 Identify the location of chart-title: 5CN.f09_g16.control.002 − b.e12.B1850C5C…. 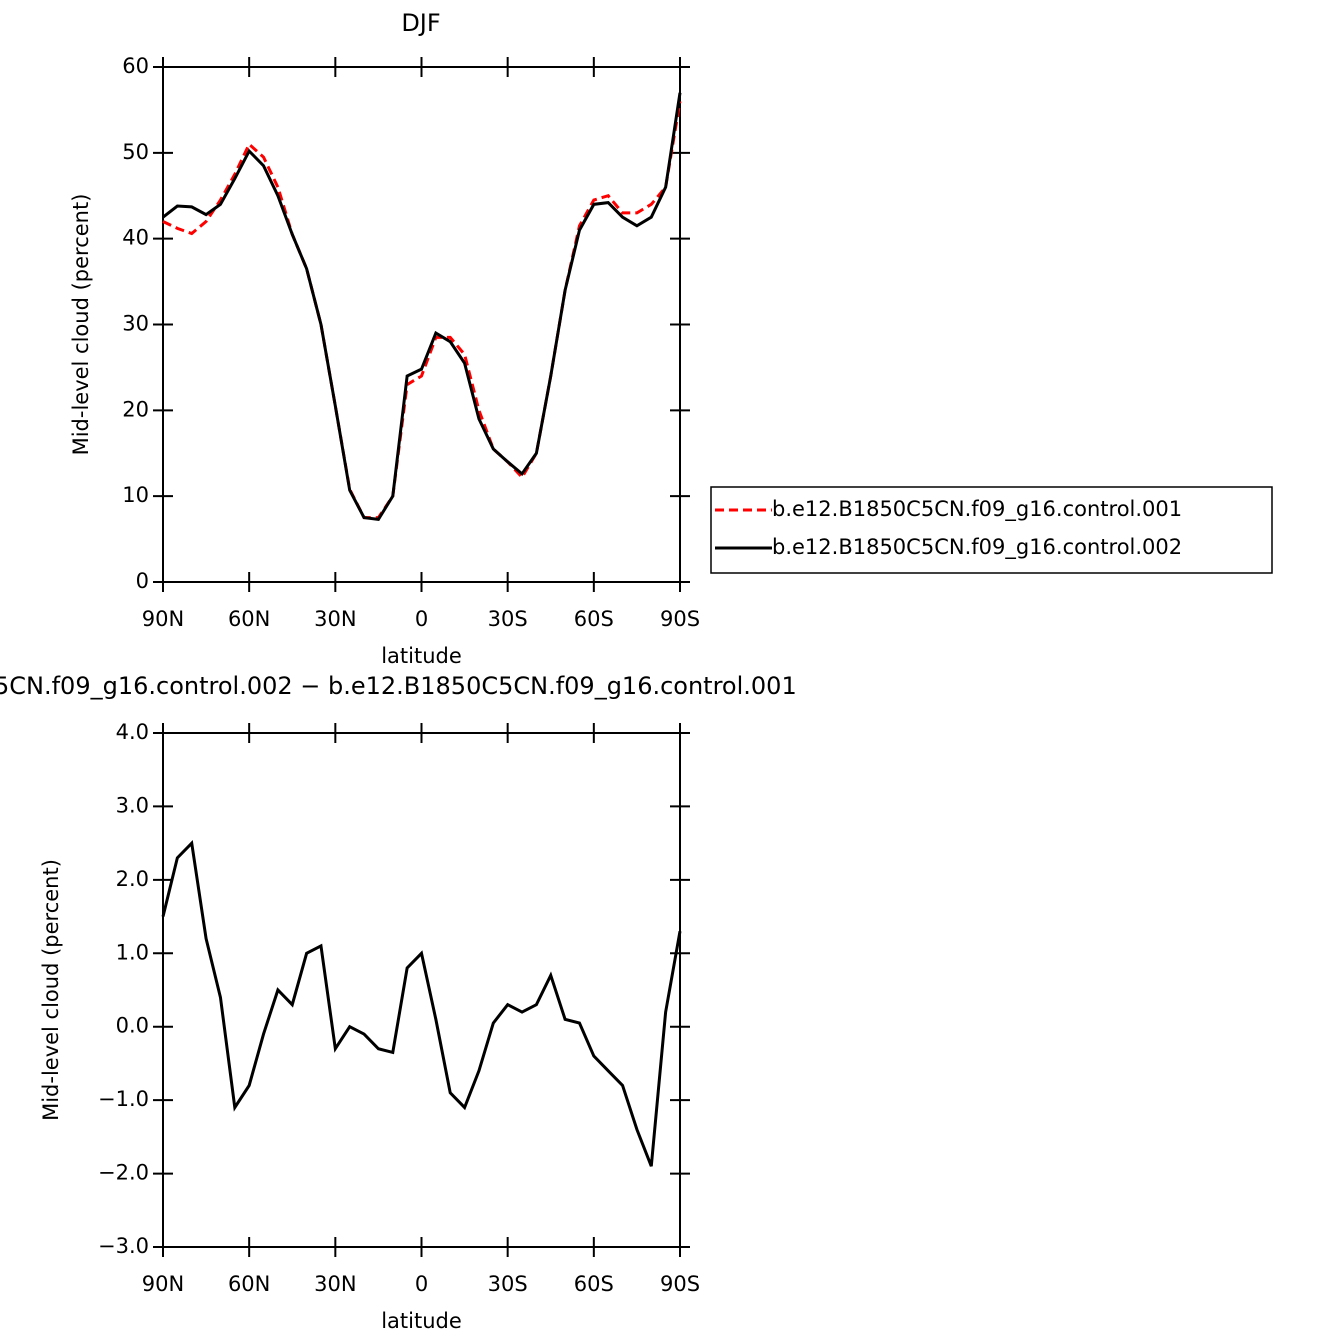
(398, 686).